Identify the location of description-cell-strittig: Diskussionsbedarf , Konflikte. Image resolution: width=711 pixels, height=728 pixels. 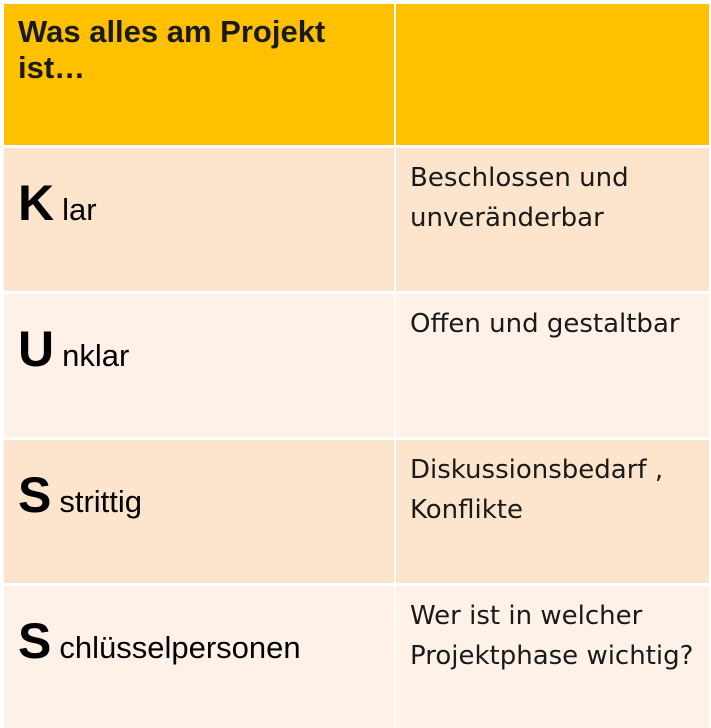
(552, 511).